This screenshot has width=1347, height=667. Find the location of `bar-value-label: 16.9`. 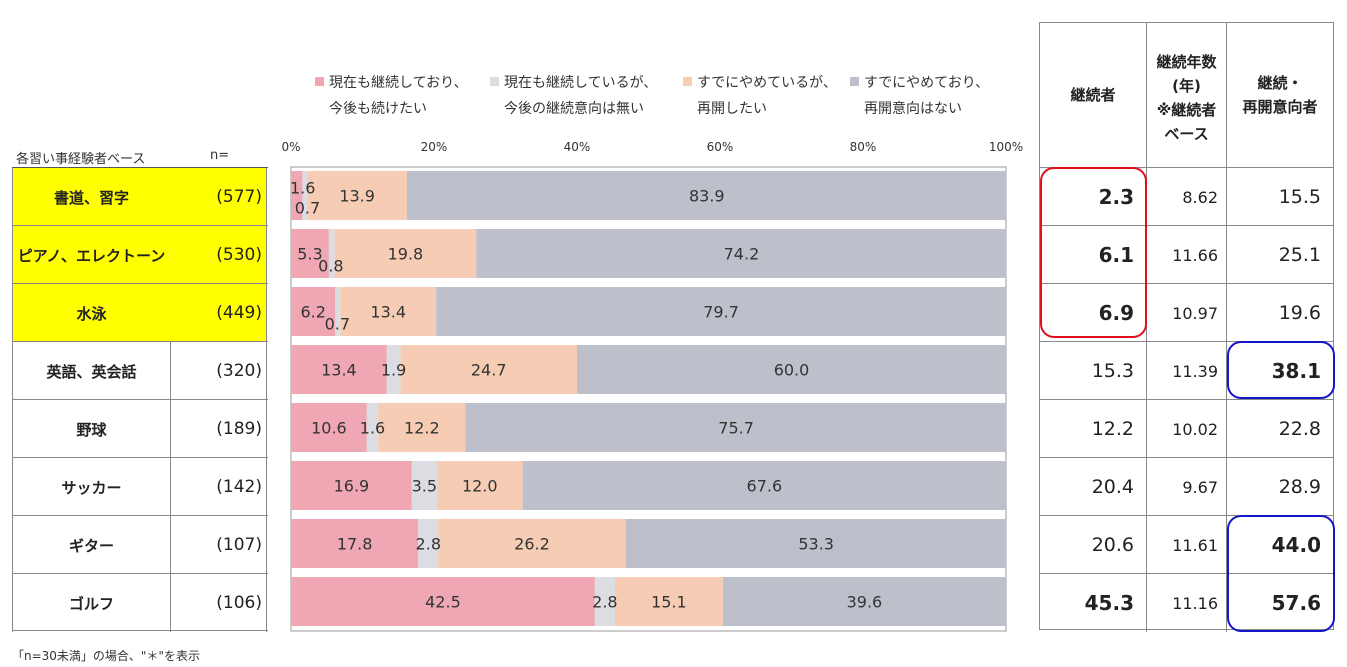

bar-value-label: 16.9 is located at coordinates (352, 486).